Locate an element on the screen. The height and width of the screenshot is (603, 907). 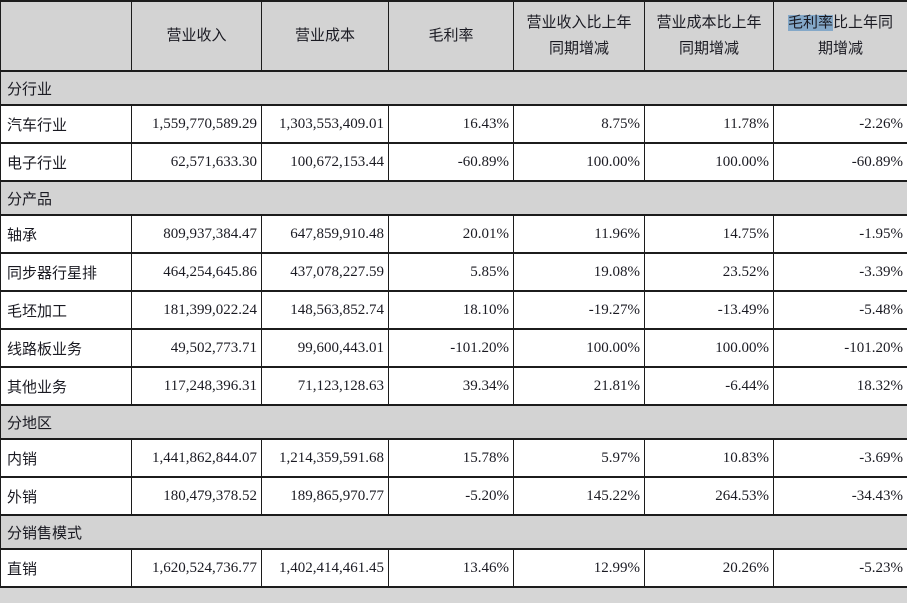
section-row-by-industry: 分行业 is located at coordinates (453, 88).